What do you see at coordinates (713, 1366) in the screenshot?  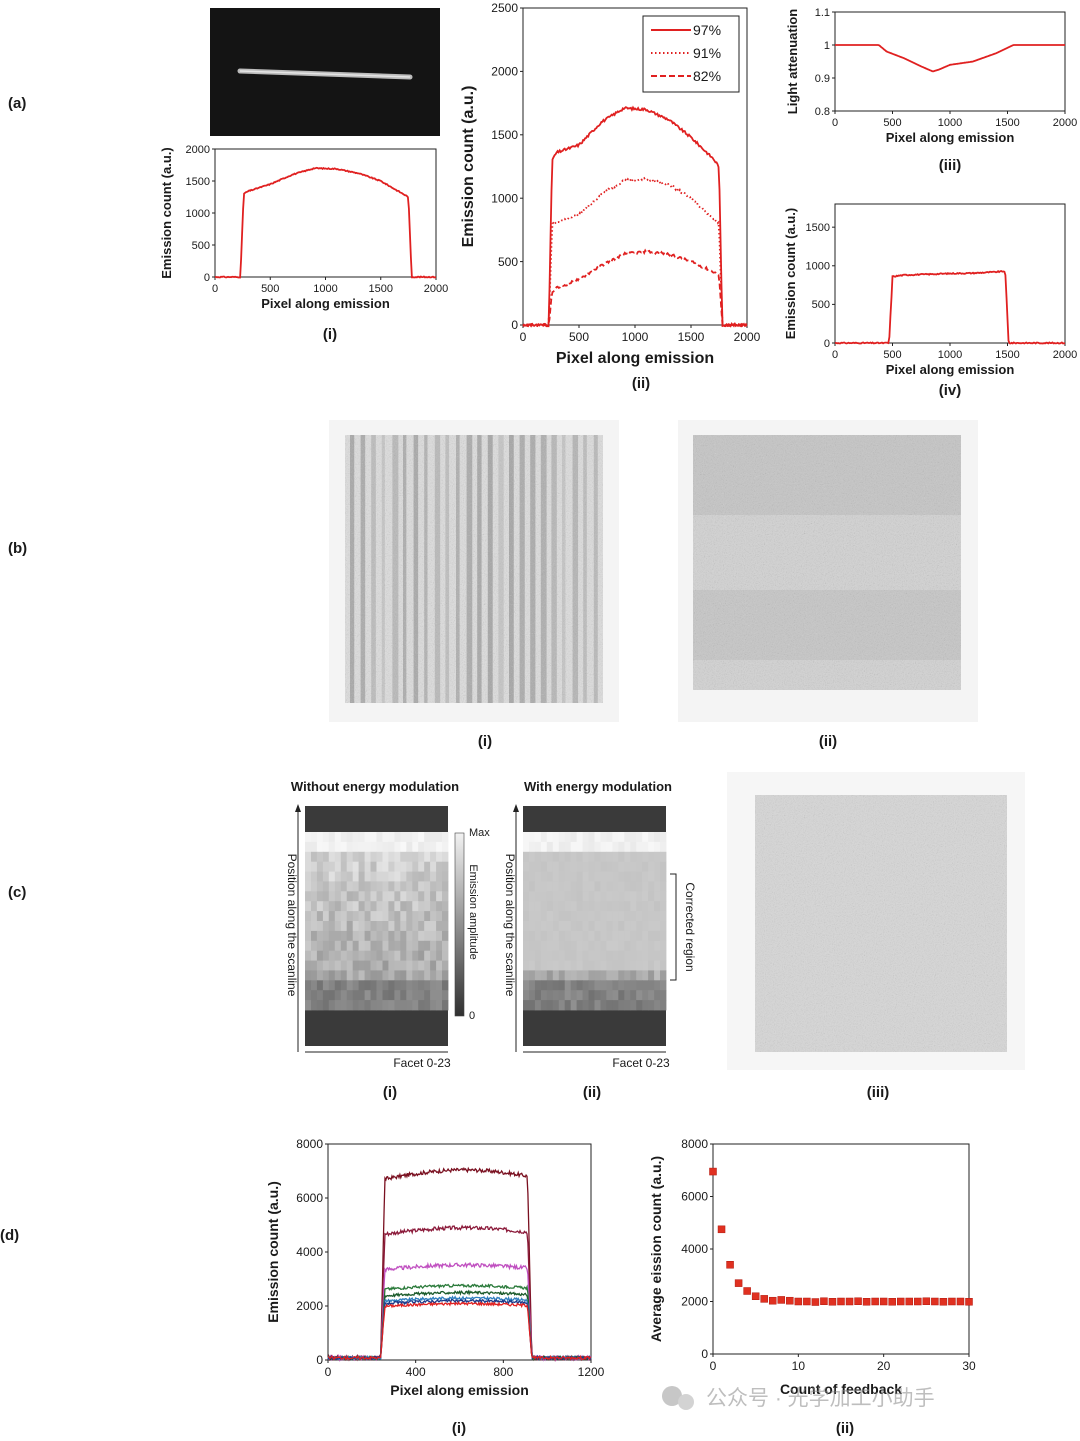 I see `x-tick-label: 0` at bounding box center [713, 1366].